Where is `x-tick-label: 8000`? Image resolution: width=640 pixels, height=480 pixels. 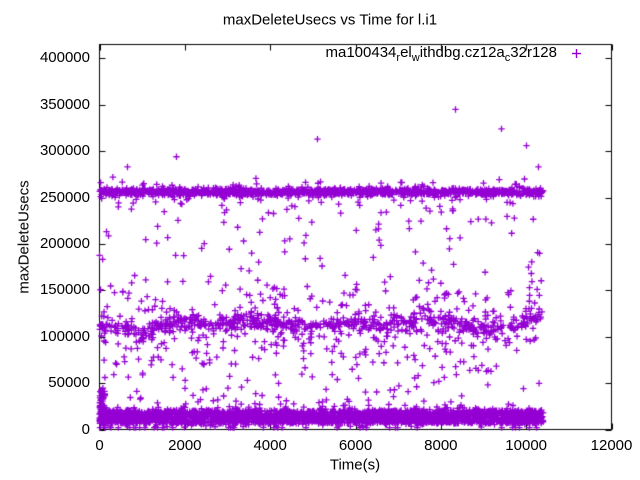
x-tick-label: 8000 is located at coordinates (441, 445).